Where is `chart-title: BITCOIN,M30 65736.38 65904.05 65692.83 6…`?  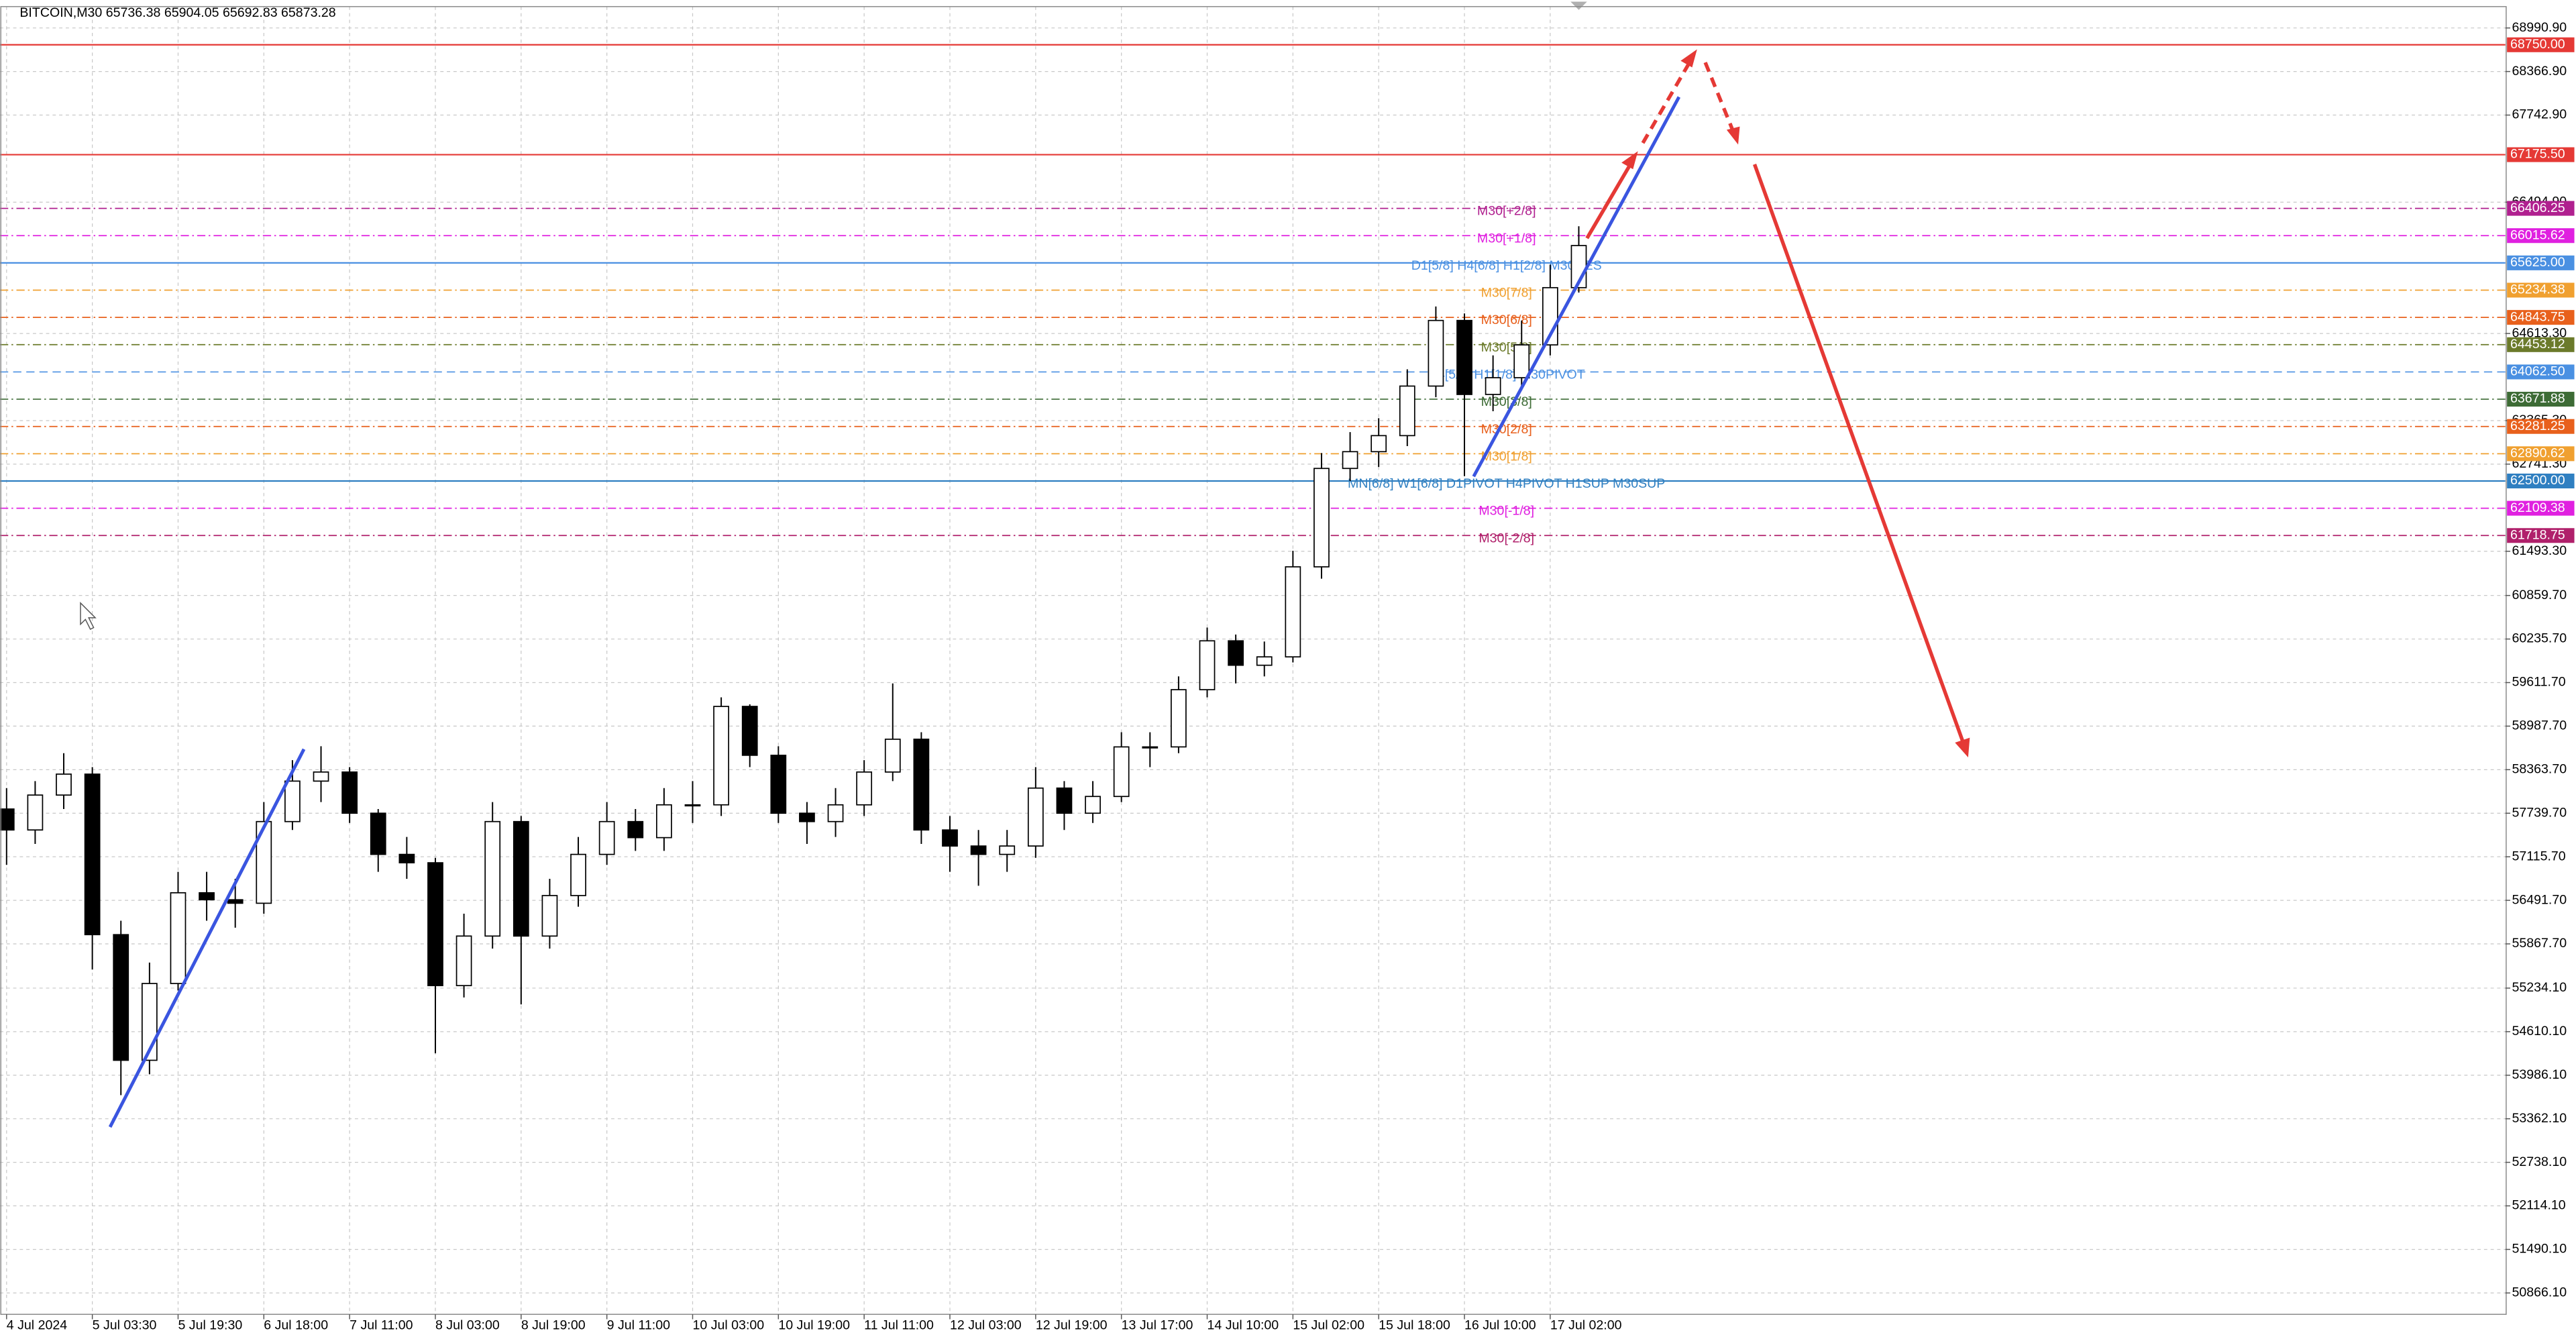
chart-title: BITCOIN,M30 65736.38 65904.05 65692.83 6… is located at coordinates (177, 12).